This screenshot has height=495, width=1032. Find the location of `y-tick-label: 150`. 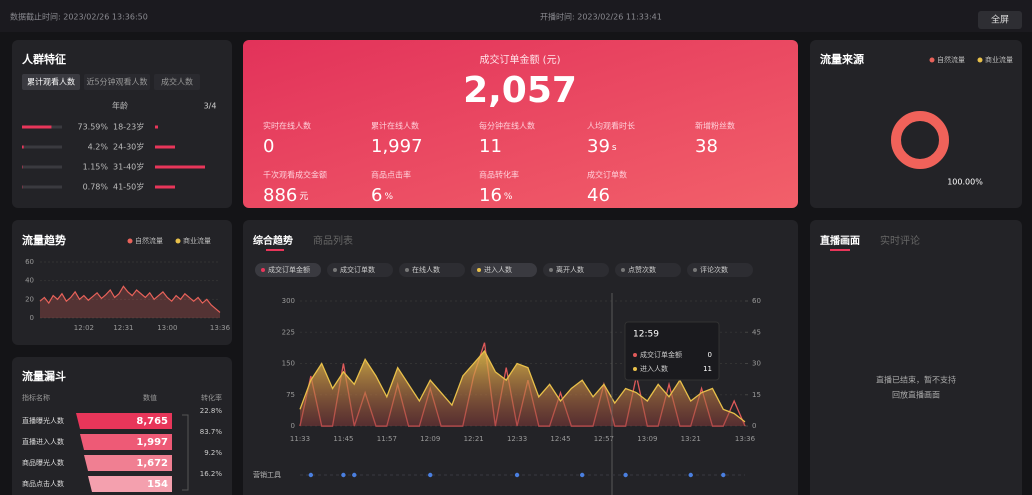

y-tick-label: 150 is located at coordinates (288, 364).